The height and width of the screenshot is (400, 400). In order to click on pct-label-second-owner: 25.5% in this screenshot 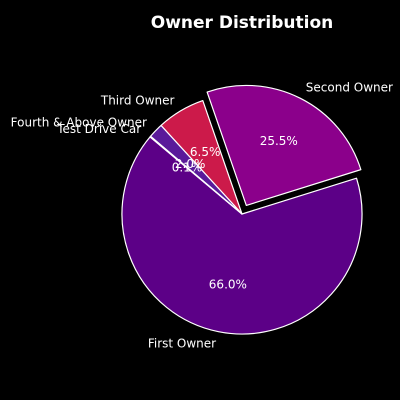, I will do `click(279, 141)`.